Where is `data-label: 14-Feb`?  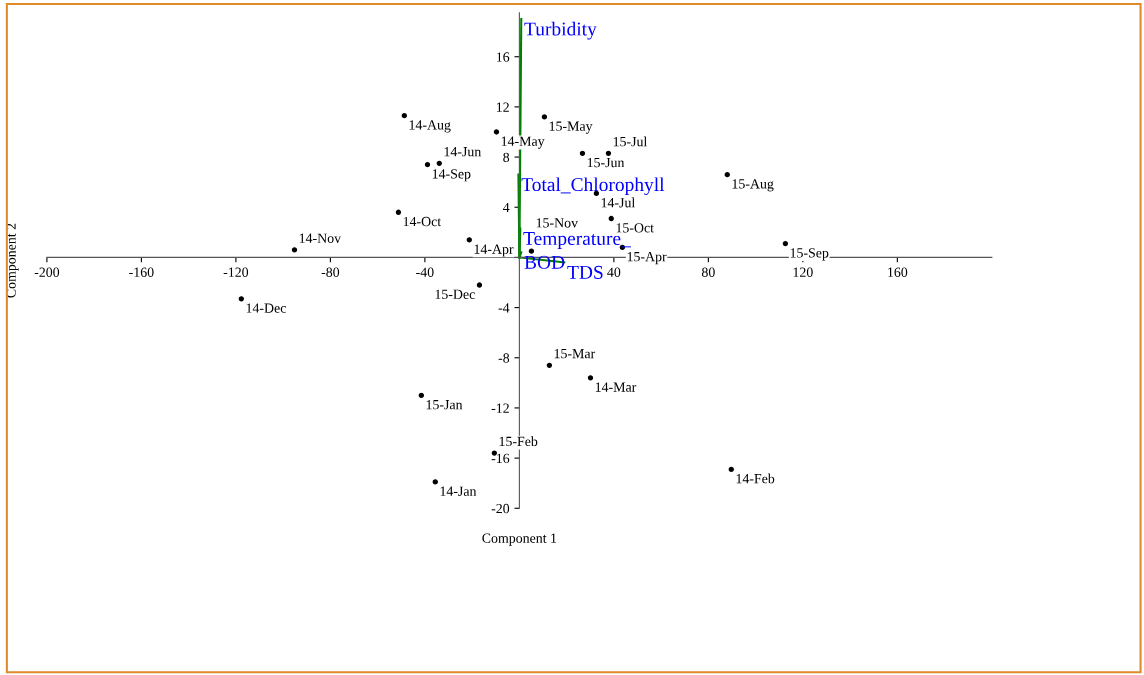 data-label: 14-Feb is located at coordinates (755, 478).